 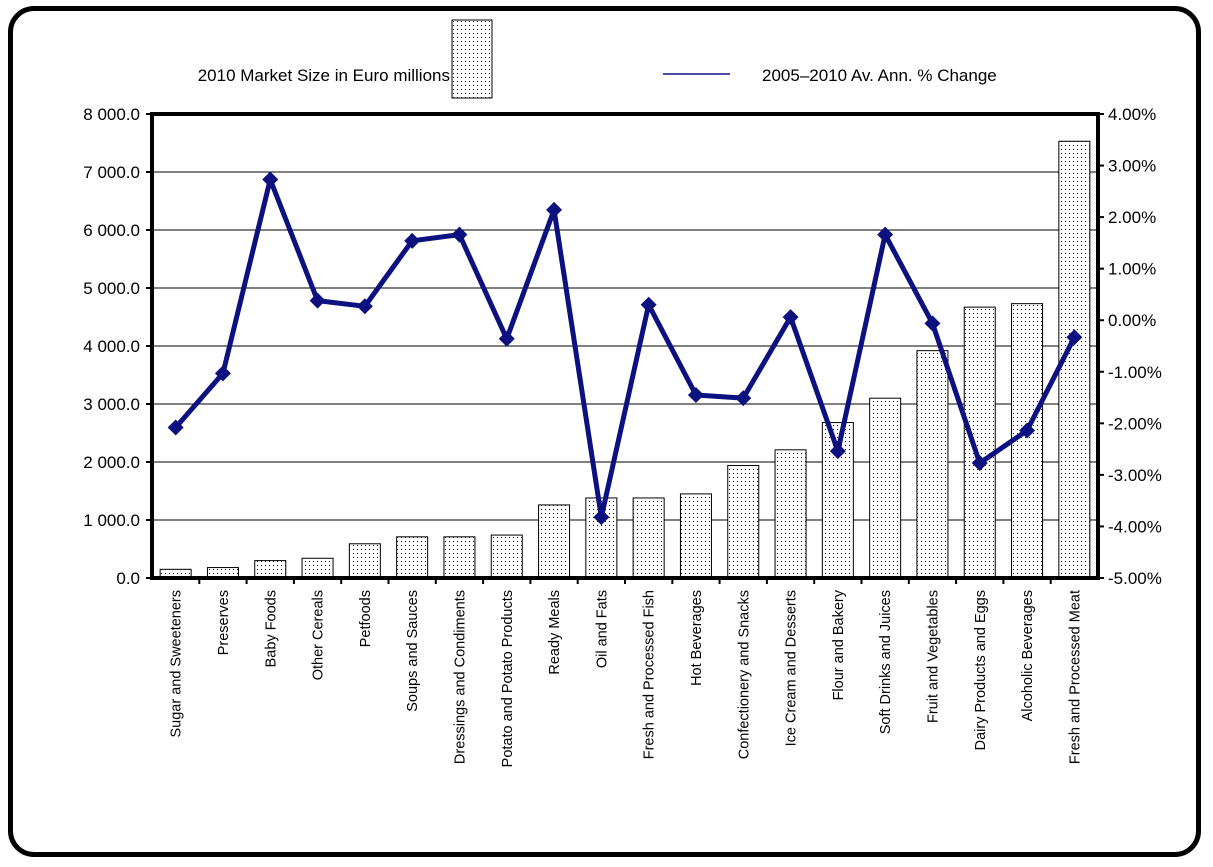 I want to click on y-tick-label: 1 000.0, so click(x=111, y=520).